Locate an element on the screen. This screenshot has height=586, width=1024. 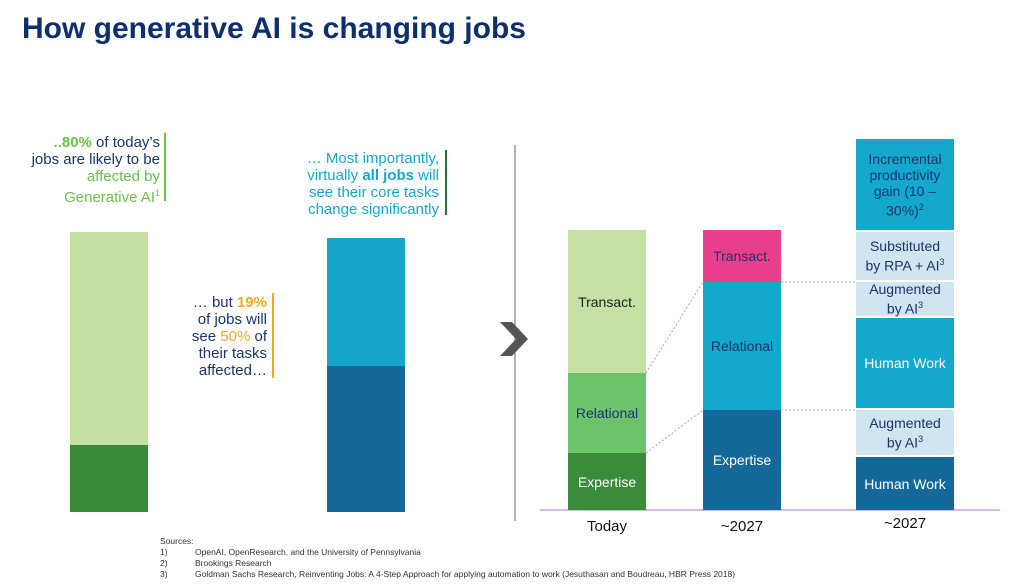
text: 50% is located at coordinates (235, 336).